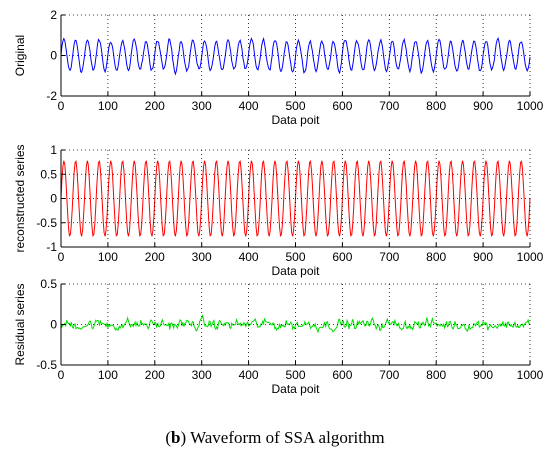 Image resolution: width=550 pixels, height=469 pixels. What do you see at coordinates (53, 15) in the screenshot?
I see `y-tick-label: 2` at bounding box center [53, 15].